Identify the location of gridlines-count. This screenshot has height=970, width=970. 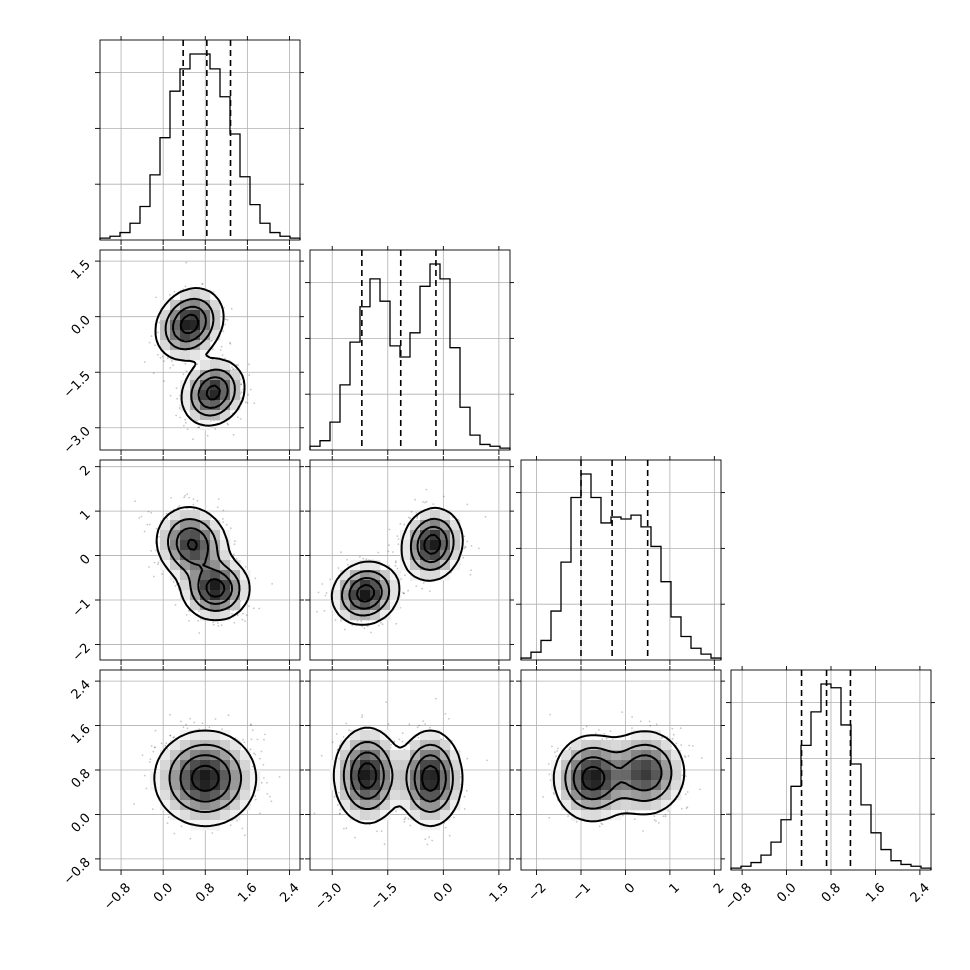
(621, 548).